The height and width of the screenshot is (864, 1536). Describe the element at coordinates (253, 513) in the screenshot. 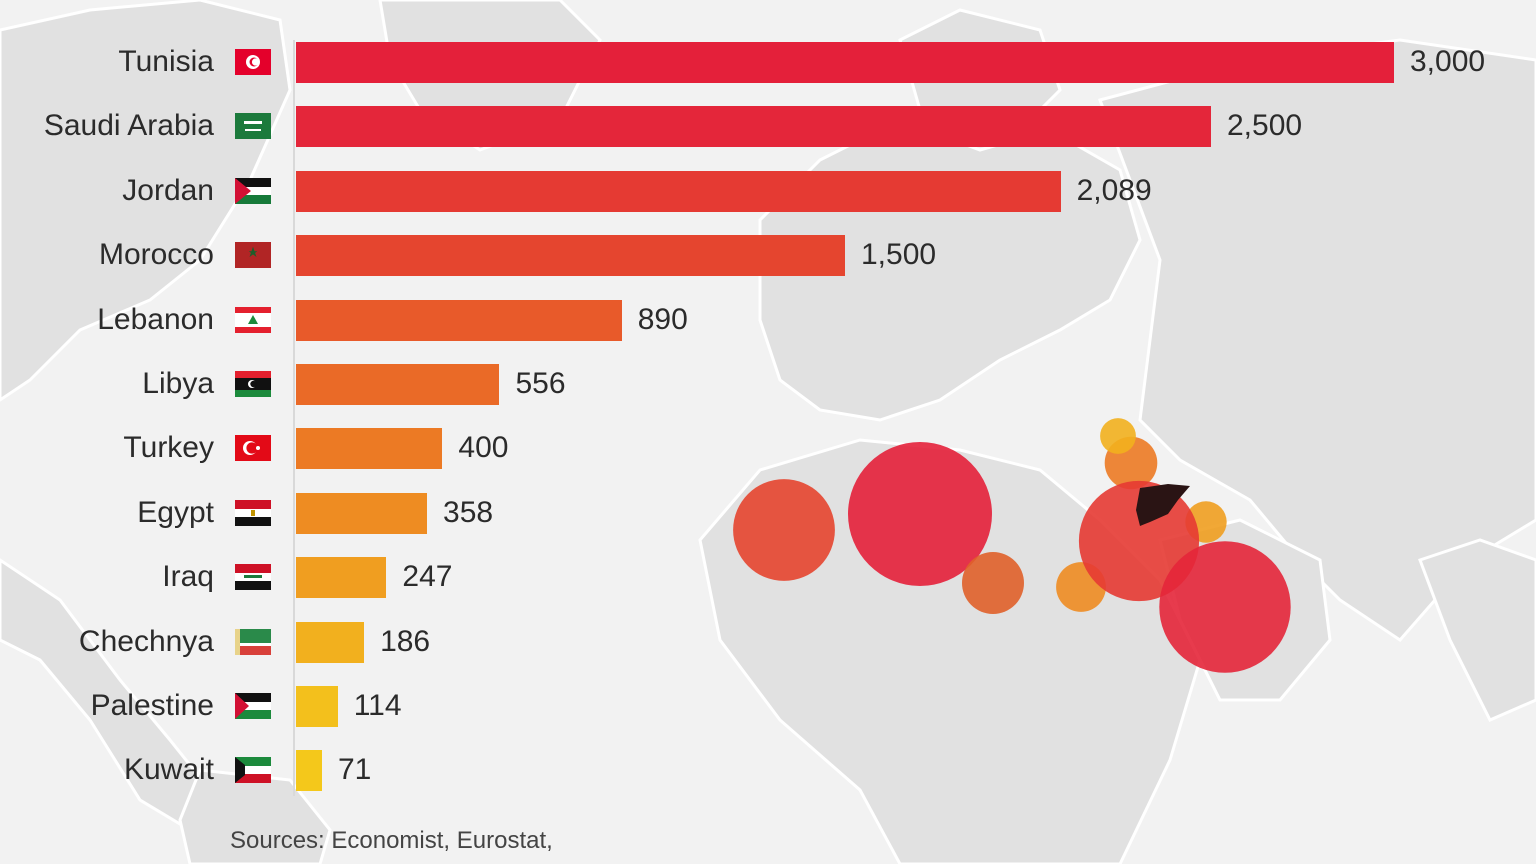

I see `egypt-flag-icon` at that location.